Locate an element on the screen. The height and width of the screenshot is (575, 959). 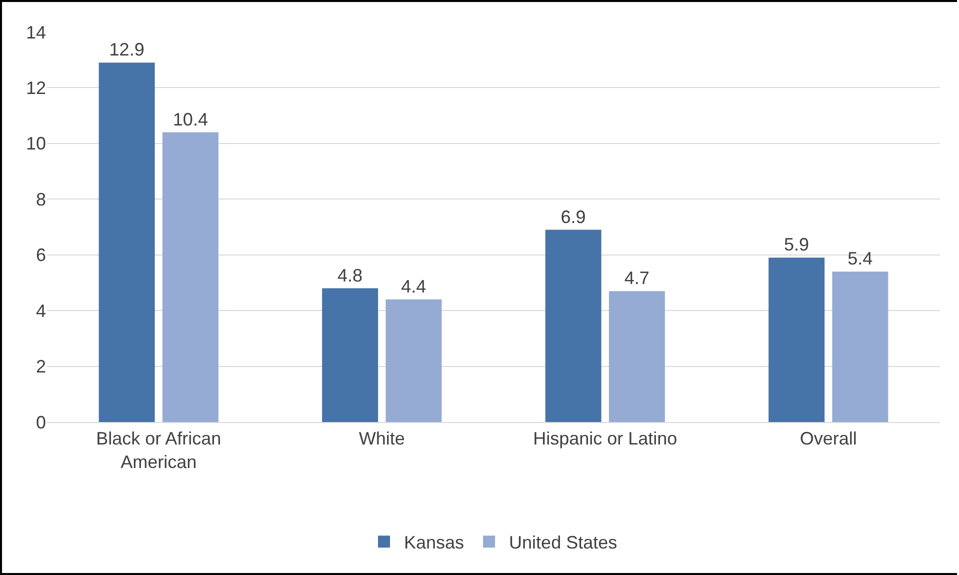
y-tick-label: 0 is located at coordinates (41, 422).